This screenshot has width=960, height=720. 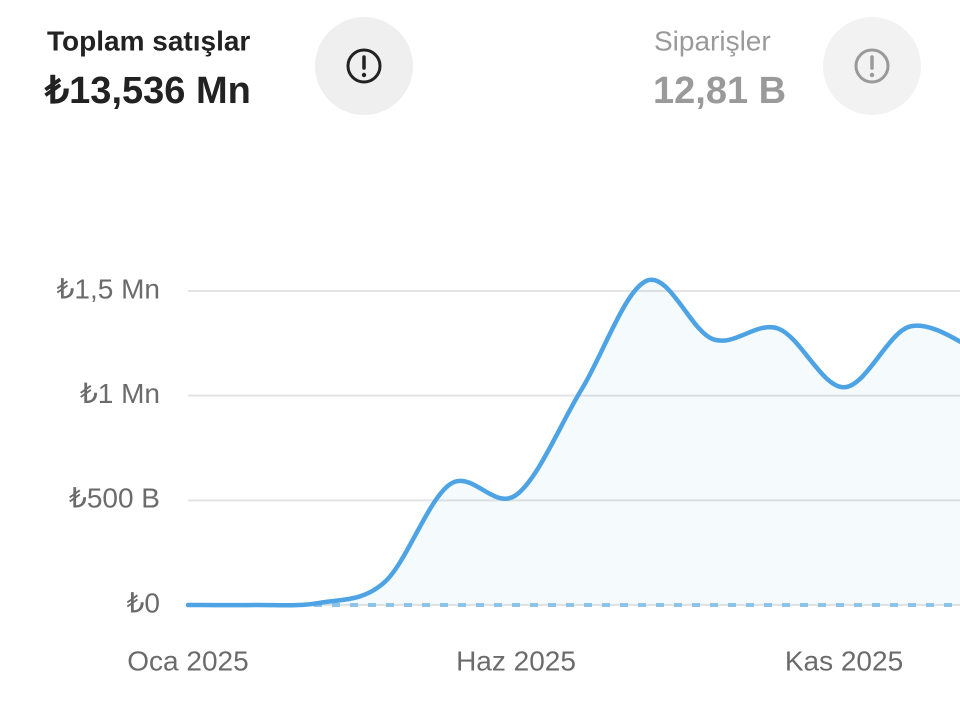 What do you see at coordinates (114, 498) in the screenshot?
I see `y-tick-label: ₺500 B` at bounding box center [114, 498].